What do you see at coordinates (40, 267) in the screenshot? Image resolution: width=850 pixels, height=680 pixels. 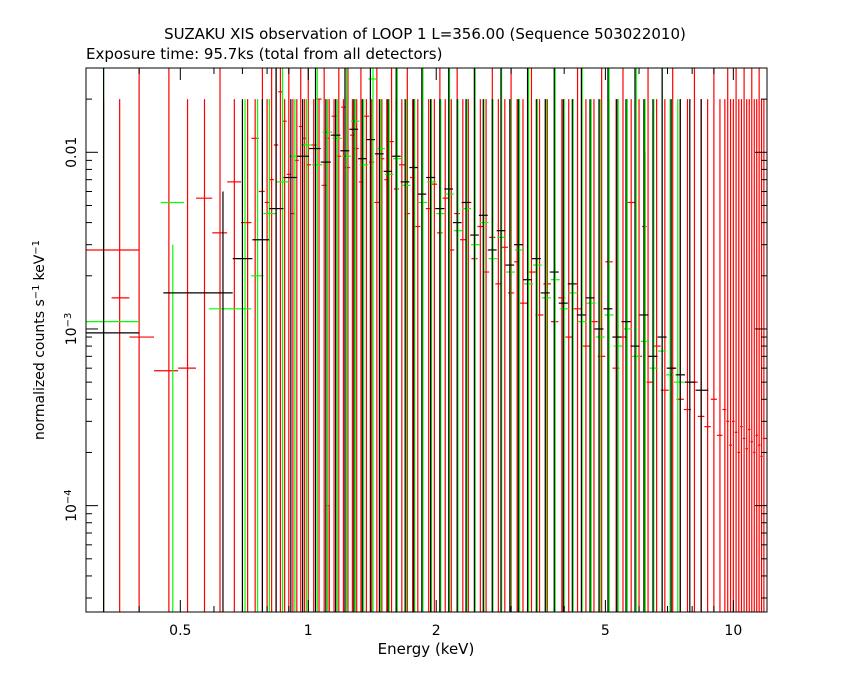 I see `y-axis-label-unit: keV` at bounding box center [40, 267].